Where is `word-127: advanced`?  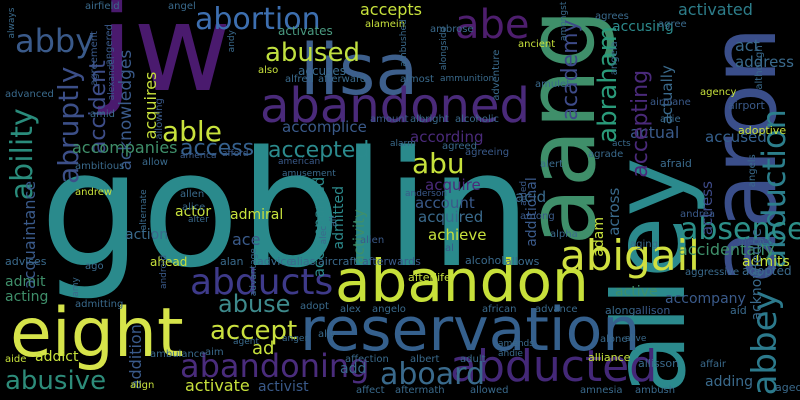 word-127: advanced is located at coordinates (29, 95).